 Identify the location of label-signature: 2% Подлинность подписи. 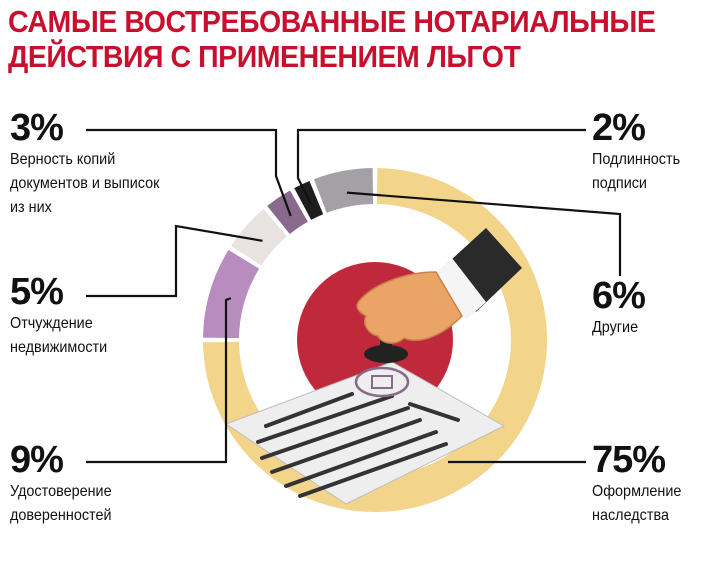
(641, 152).